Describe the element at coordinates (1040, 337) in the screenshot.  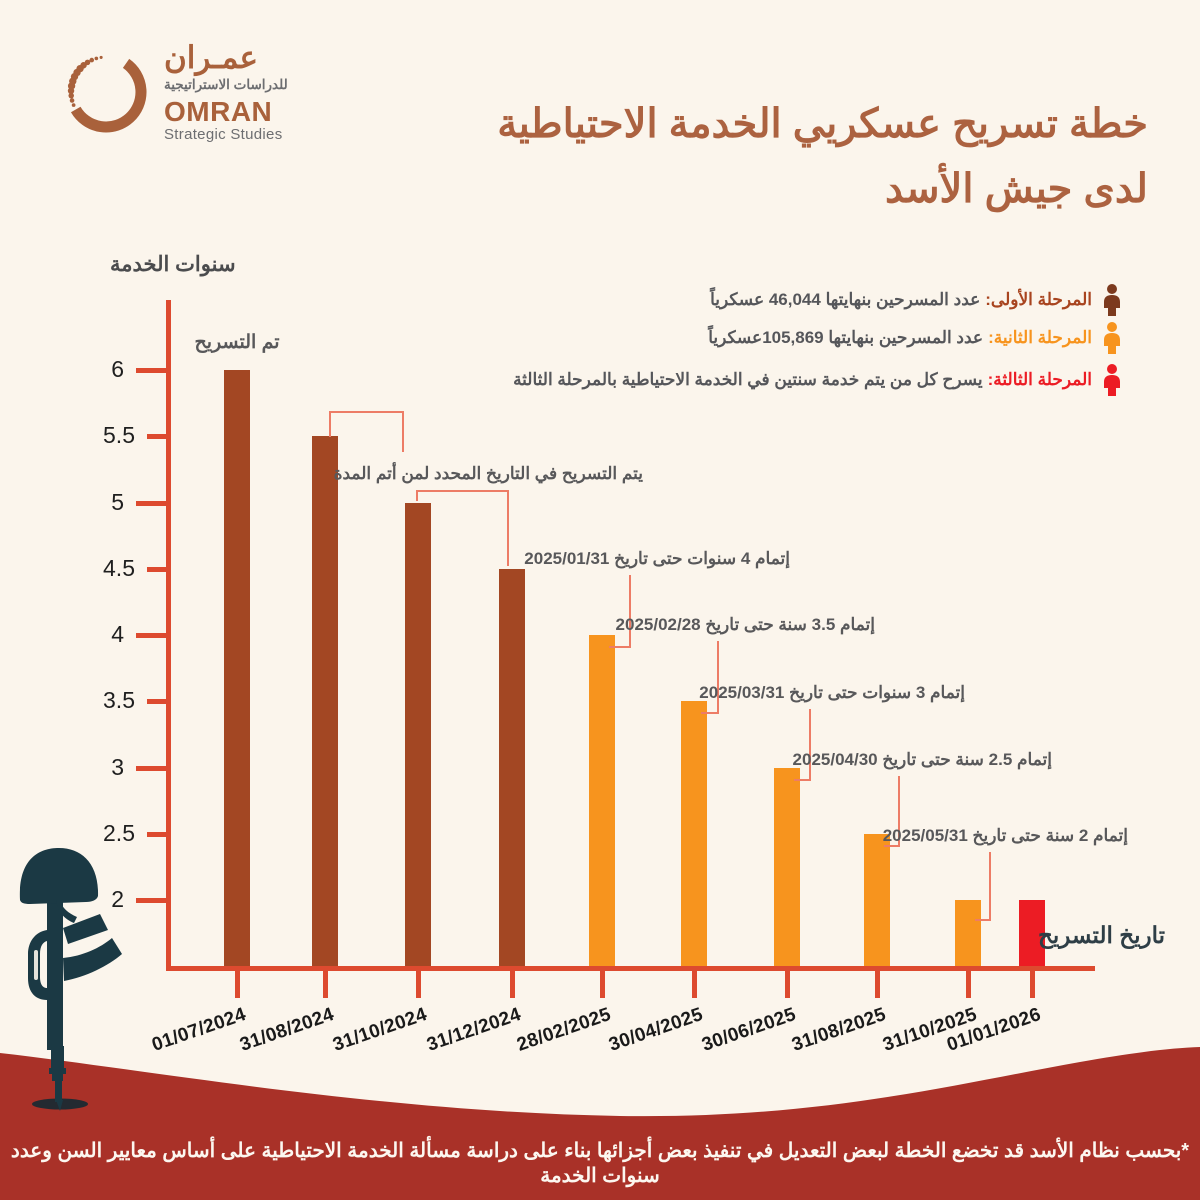
I see `legend-phase2-label: المرحلة الثانية:` at that location.